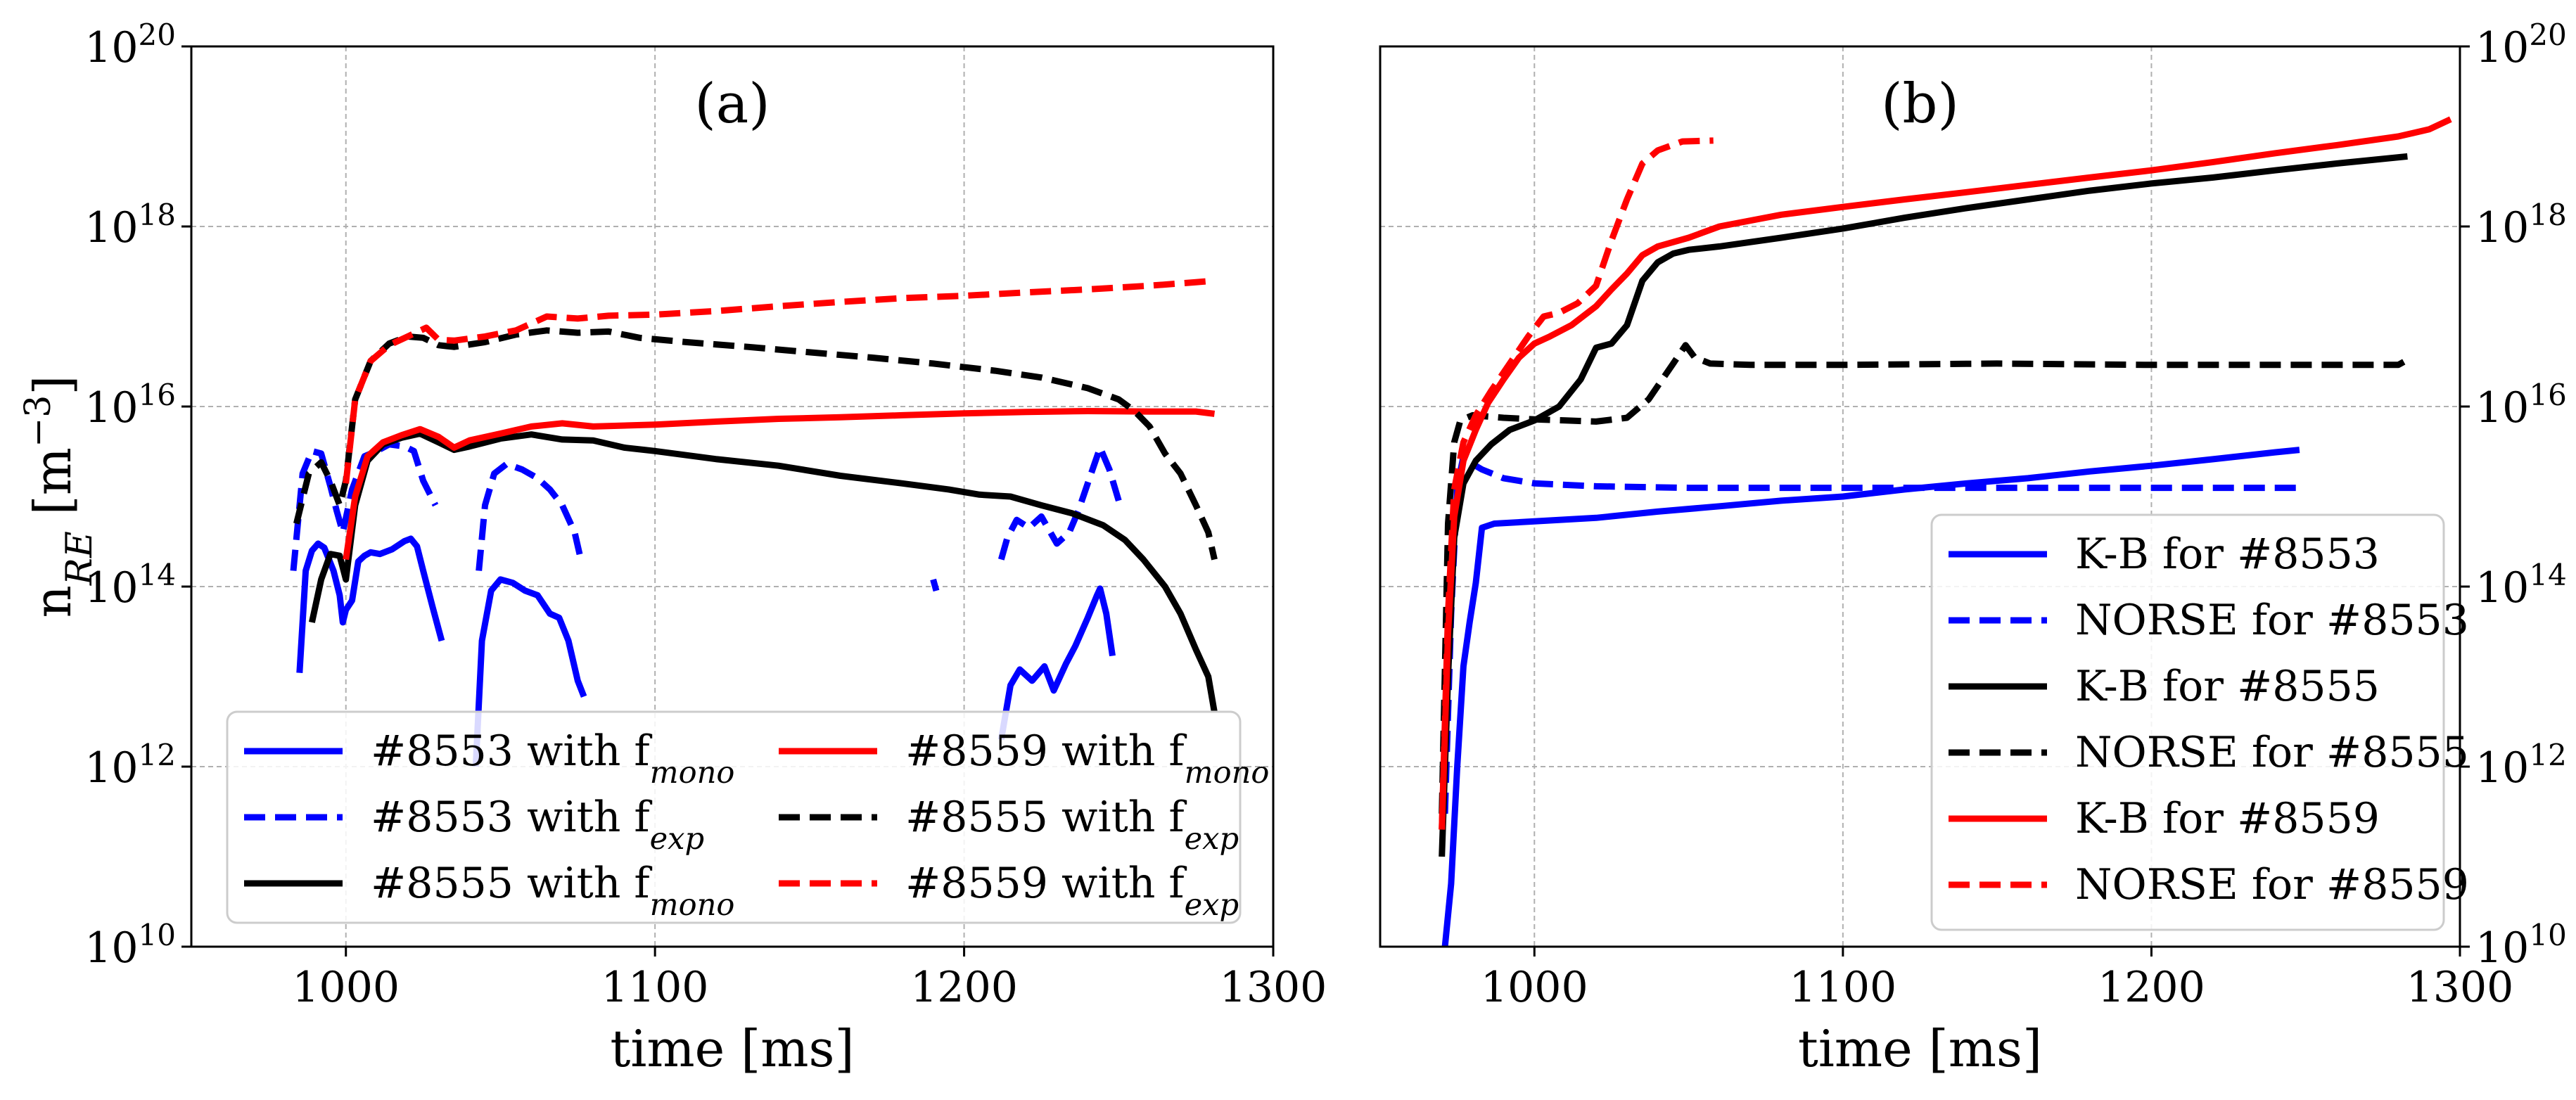  What do you see at coordinates (1869, 633) in the screenshot?
I see `series-norse-for-8553-dashed-line` at bounding box center [1869, 633].